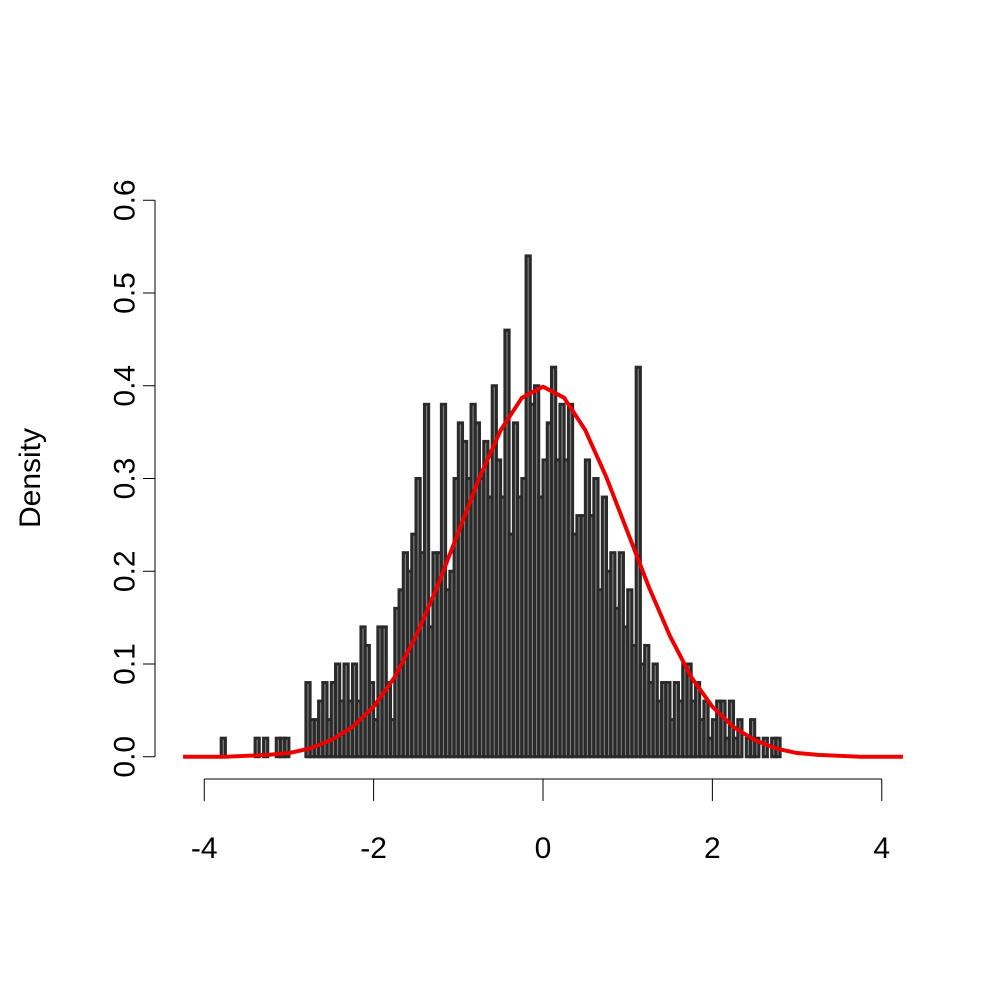 The height and width of the screenshot is (1000, 1000). What do you see at coordinates (373, 848) in the screenshot?
I see `x-tick-label: -2` at bounding box center [373, 848].